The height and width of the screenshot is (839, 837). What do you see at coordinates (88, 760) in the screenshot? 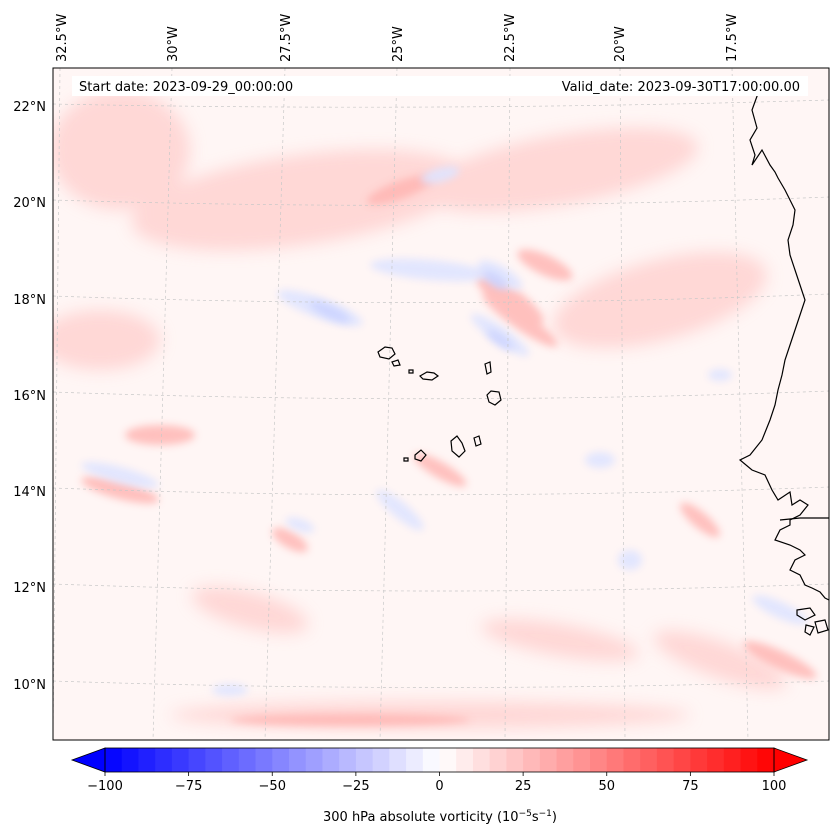
I see `colorbar-extend-low` at bounding box center [88, 760].